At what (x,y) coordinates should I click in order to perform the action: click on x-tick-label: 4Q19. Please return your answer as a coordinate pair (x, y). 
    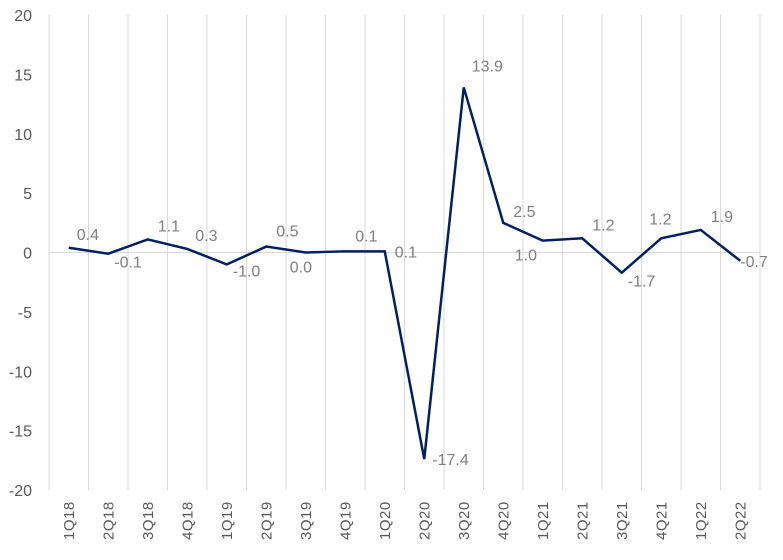
    Looking at the image, I should click on (345, 520).